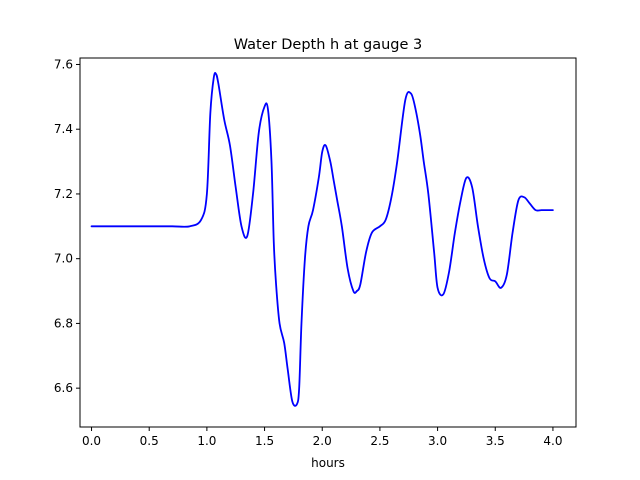 The width and height of the screenshot is (640, 480). I want to click on y-tick-label: 7.4, so click(63, 129).